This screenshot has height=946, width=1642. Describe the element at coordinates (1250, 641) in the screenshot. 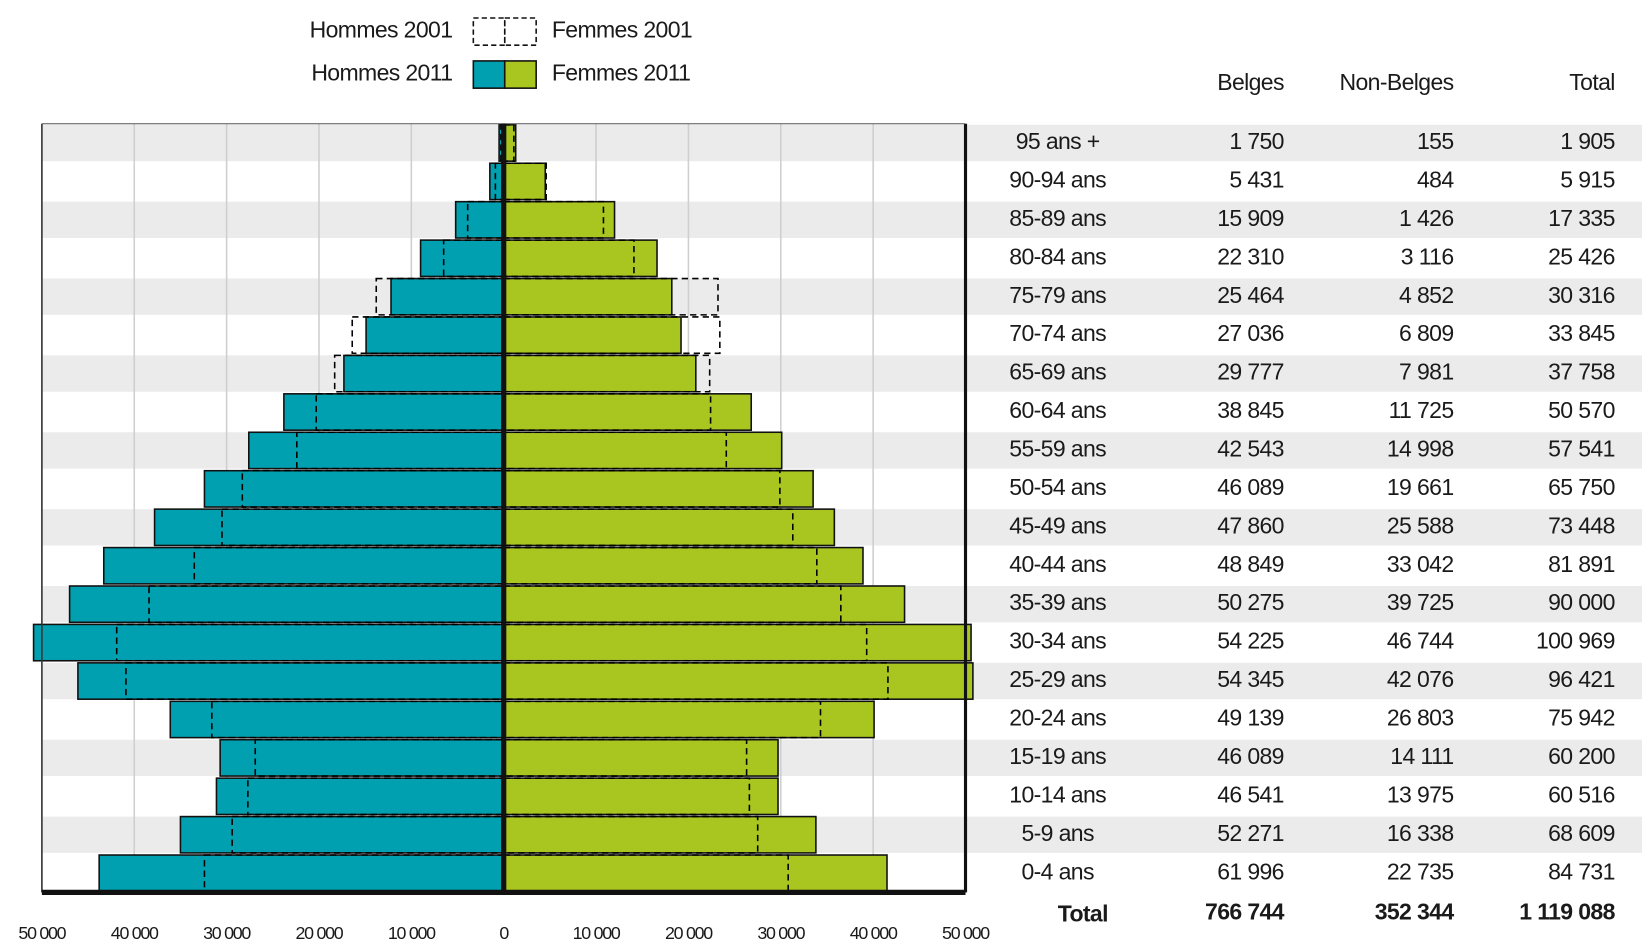

I see `table-cell: 54 225` at that location.